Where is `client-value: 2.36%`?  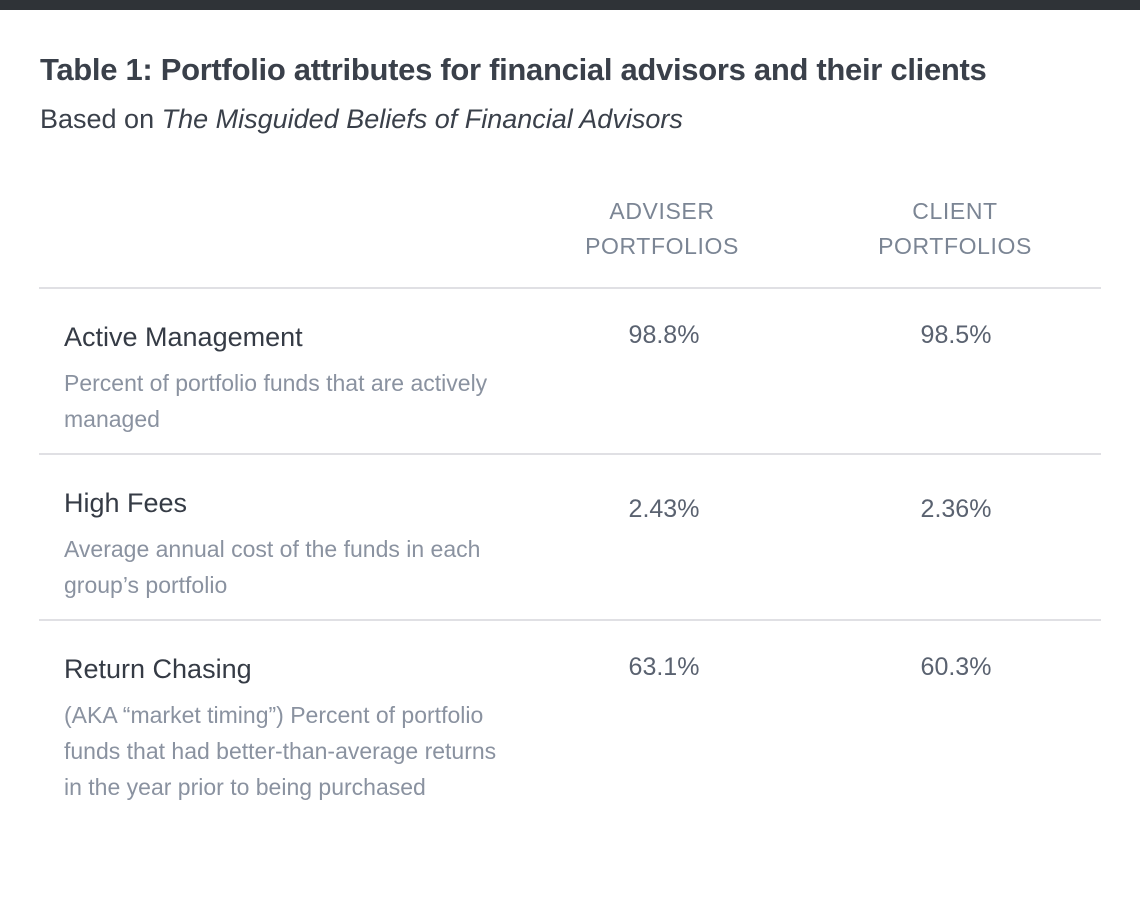 client-value: 2.36% is located at coordinates (956, 509).